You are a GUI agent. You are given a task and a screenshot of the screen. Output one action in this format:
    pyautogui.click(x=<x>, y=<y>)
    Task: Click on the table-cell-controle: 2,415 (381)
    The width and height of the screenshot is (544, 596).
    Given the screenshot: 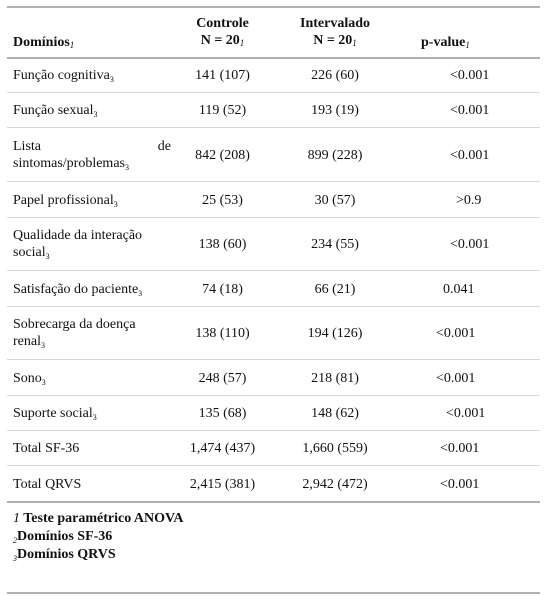 What is the action you would take?
    pyautogui.click(x=222, y=484)
    